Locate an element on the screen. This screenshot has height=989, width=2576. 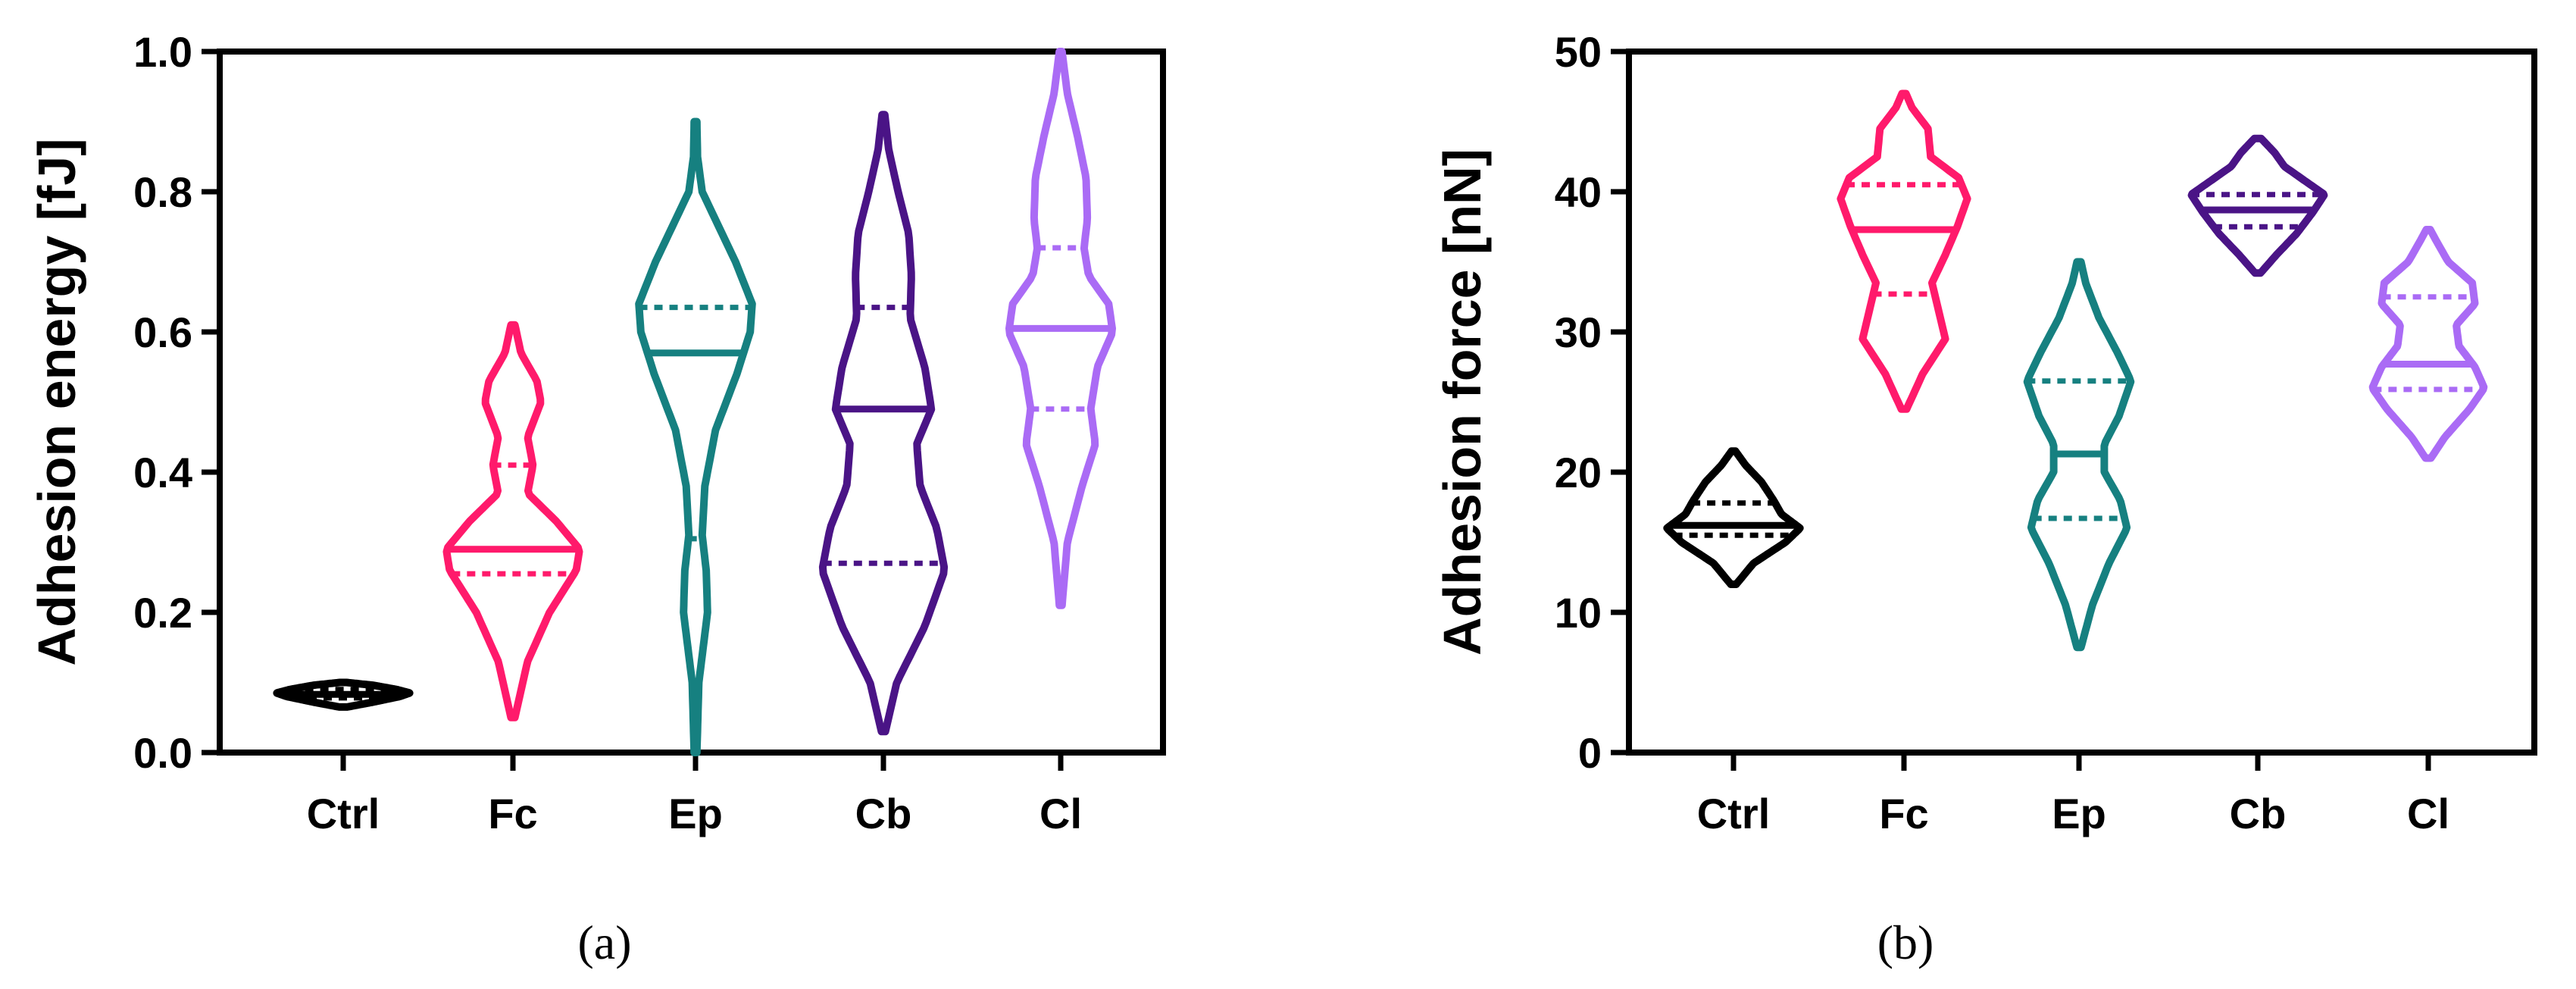
y-tick-label: 40 is located at coordinates (1578, 192).